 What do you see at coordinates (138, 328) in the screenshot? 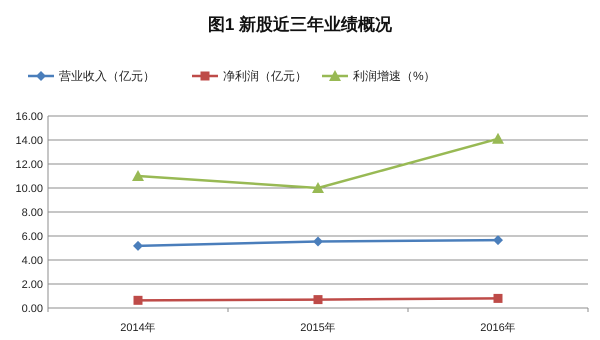
I see `x-tick-label: 2014年` at bounding box center [138, 328].